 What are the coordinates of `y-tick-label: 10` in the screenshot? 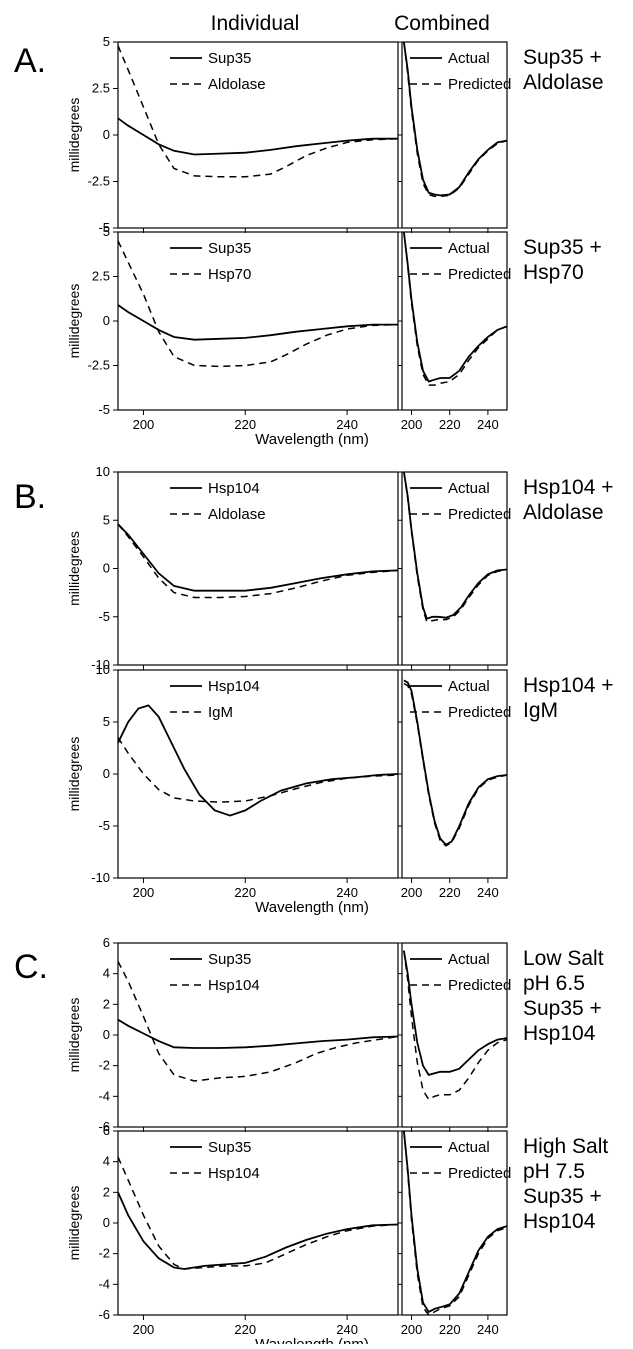 It's located at (103, 669).